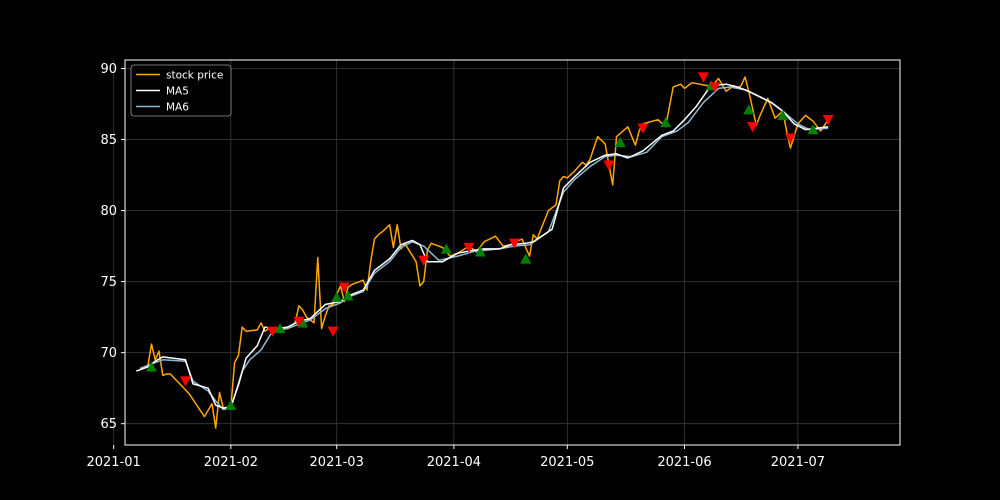  Describe the element at coordinates (454, 462) in the screenshot. I see `x-tick-label: 2021-04` at that location.